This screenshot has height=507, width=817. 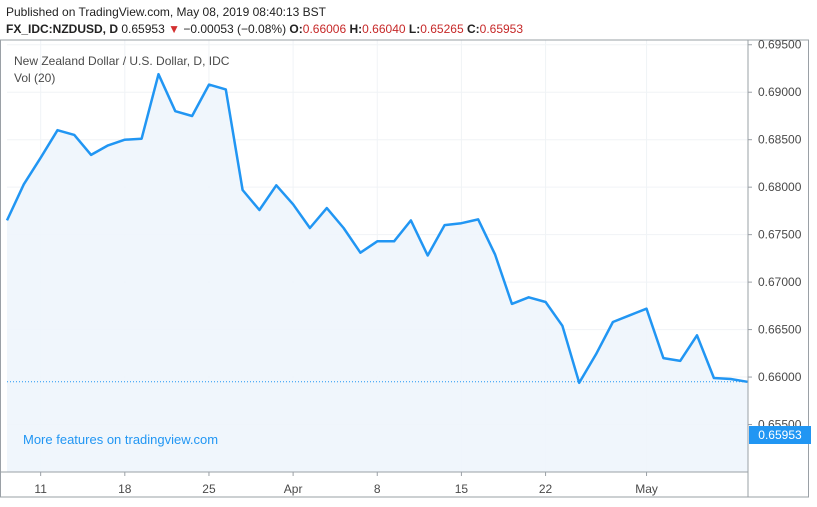 What do you see at coordinates (209, 489) in the screenshot?
I see `x-tick-label: 25` at bounding box center [209, 489].